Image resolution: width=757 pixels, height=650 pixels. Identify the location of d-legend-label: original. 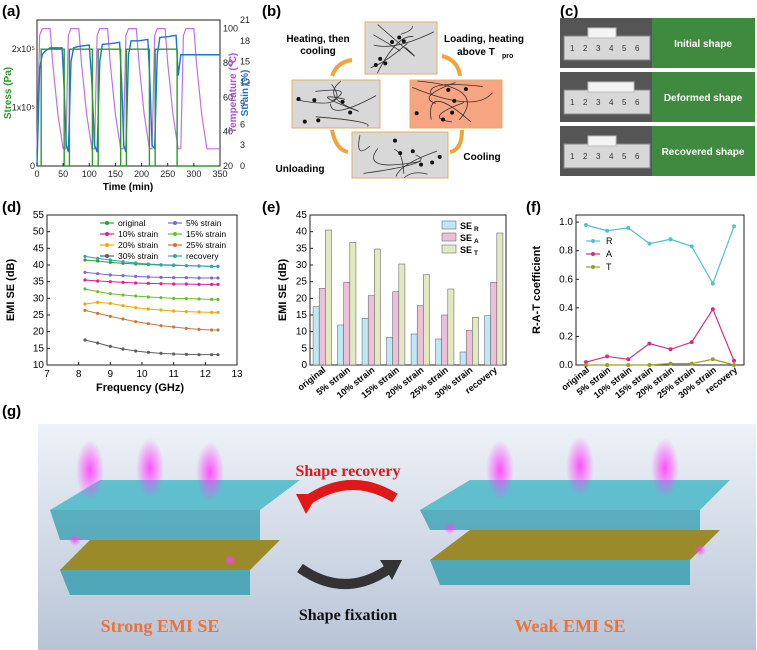
(132, 223).